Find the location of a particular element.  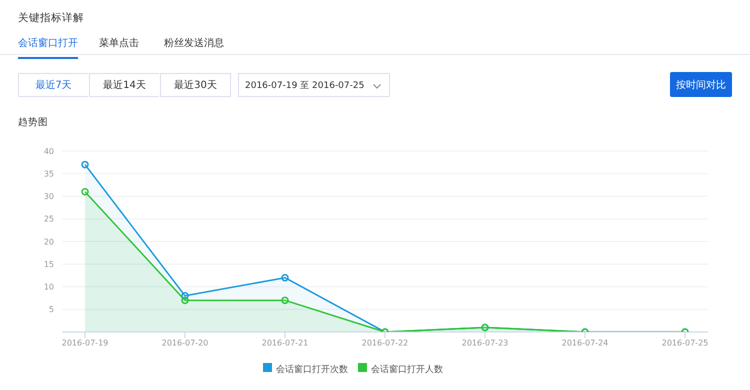

text: 最近7天 is located at coordinates (53, 85).